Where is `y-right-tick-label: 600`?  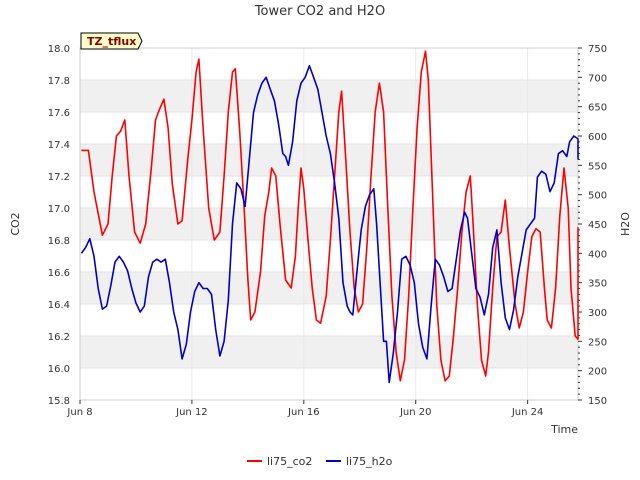
y-right-tick-label: 600 is located at coordinates (597, 137).